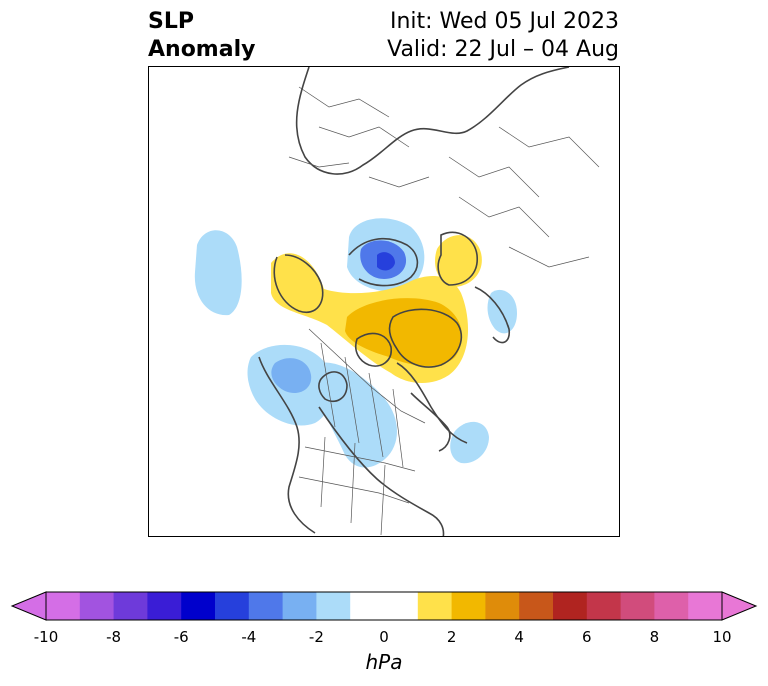  I want to click on coast-arctic-russia, so click(383, 262).